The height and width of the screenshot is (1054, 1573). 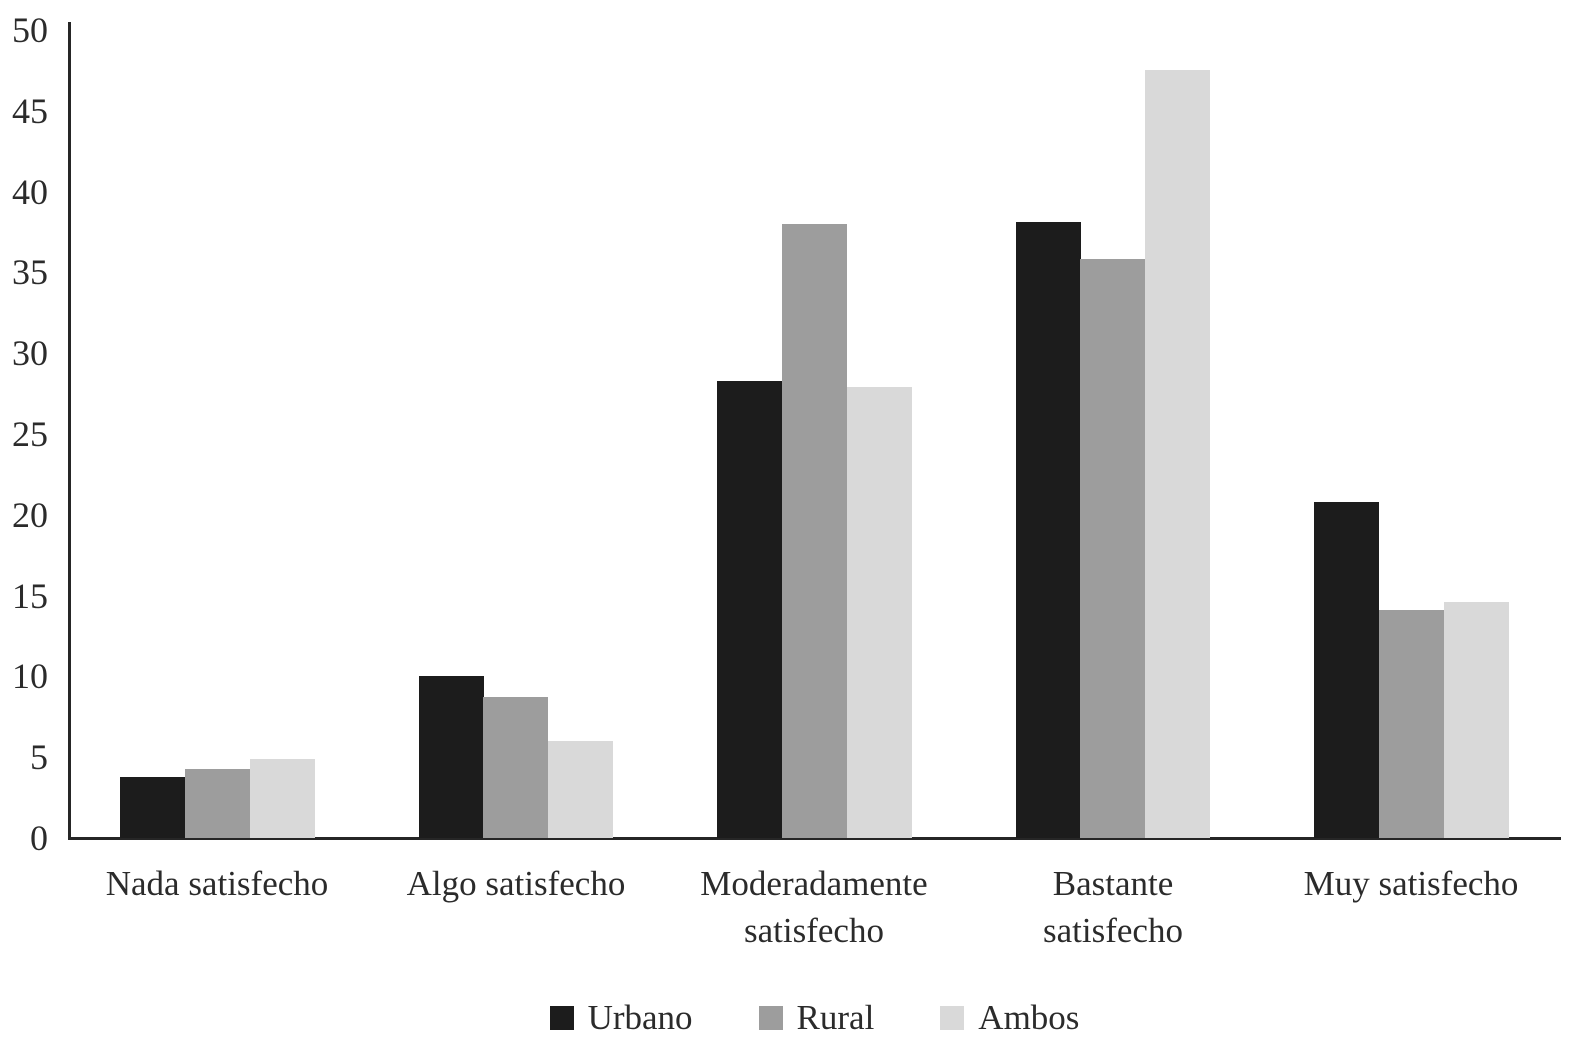 What do you see at coordinates (1112, 548) in the screenshot?
I see `bar-rural-bastante-satisfecho` at bounding box center [1112, 548].